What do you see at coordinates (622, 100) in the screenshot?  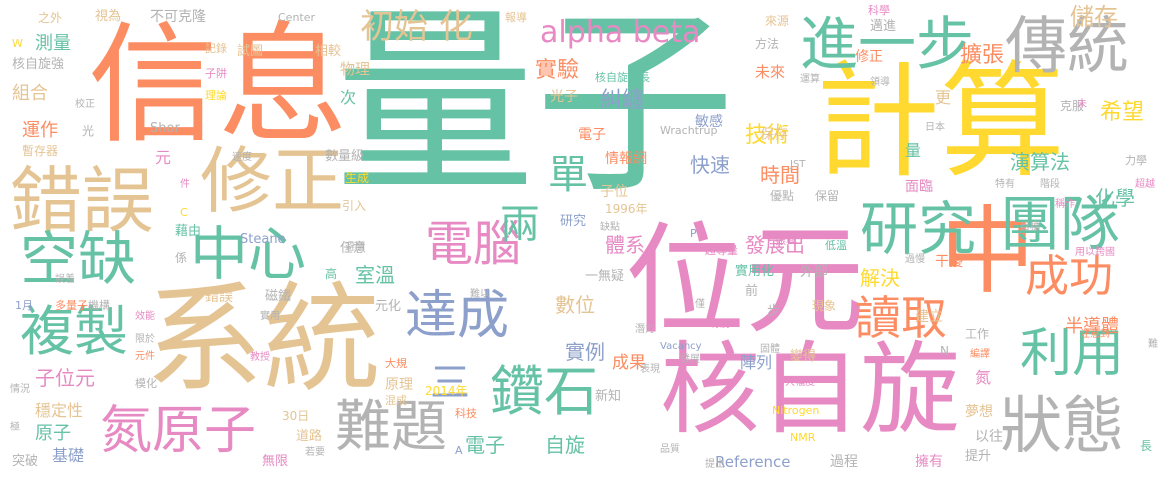 I see `word-cloud-term: 糾纏` at bounding box center [622, 100].